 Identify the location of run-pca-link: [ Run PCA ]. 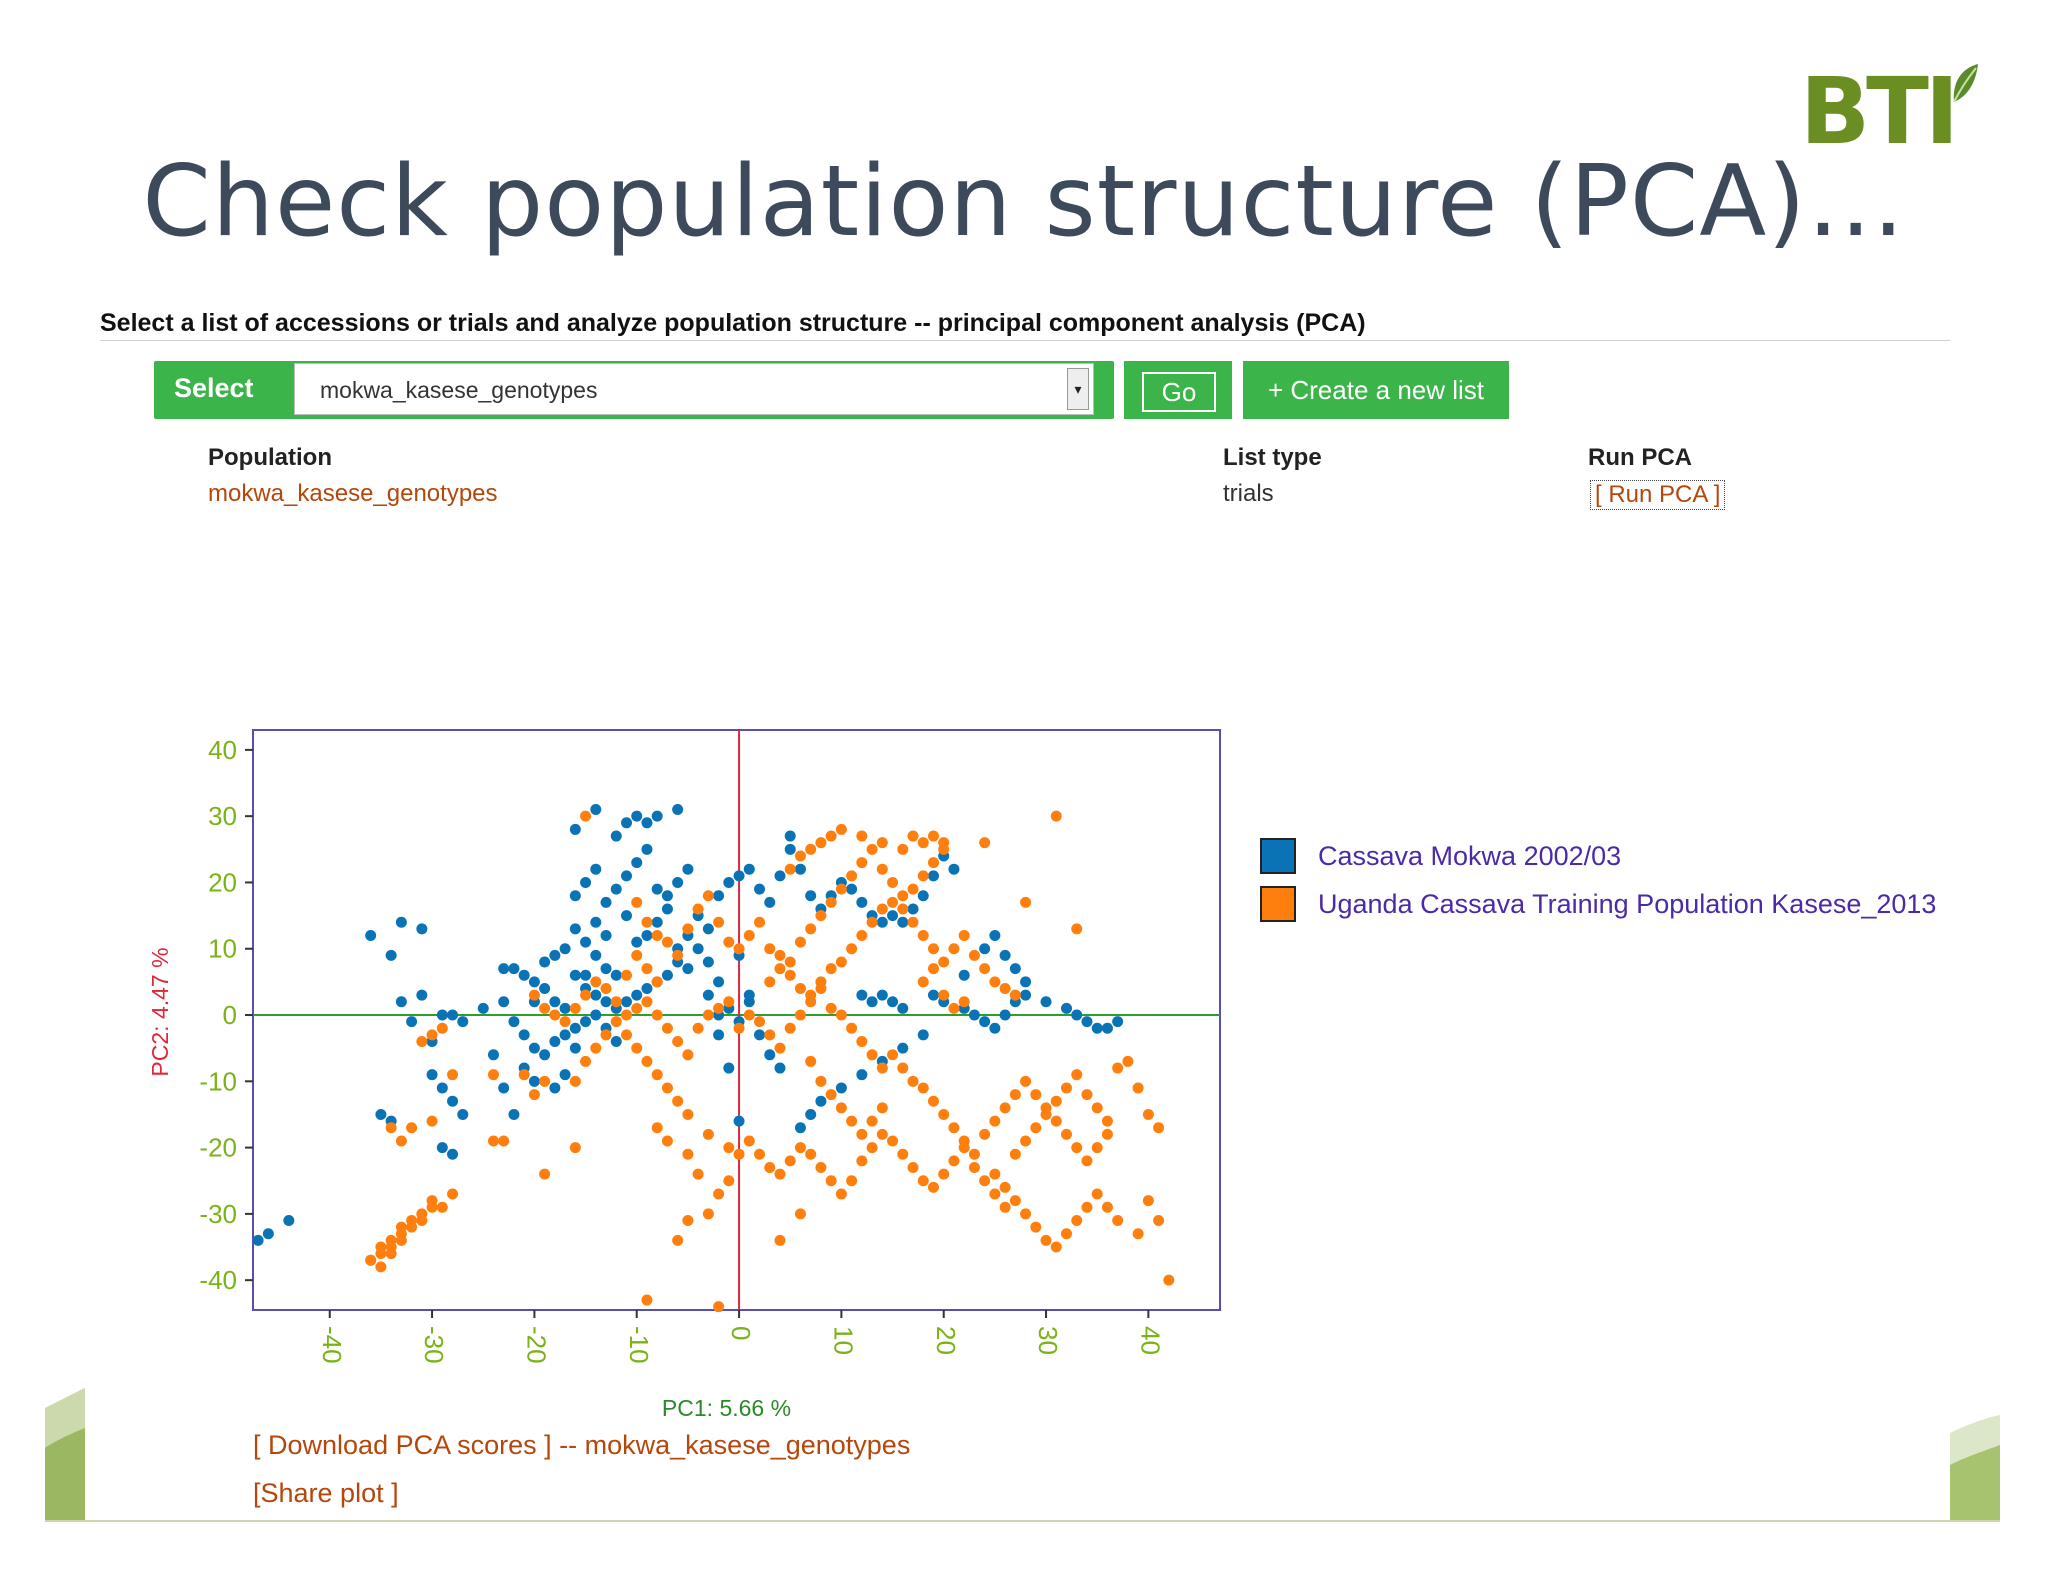
(1658, 495).